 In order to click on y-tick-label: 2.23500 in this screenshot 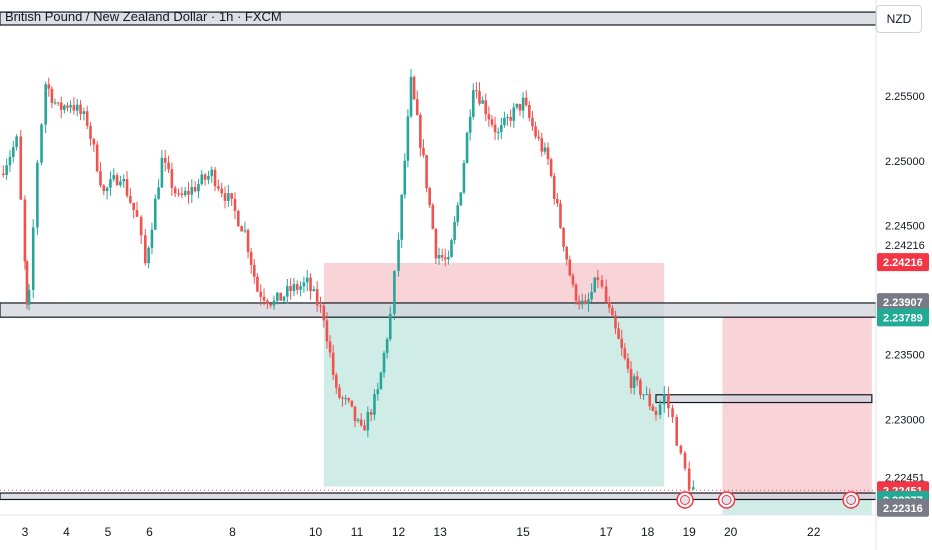, I will do `click(905, 356)`.